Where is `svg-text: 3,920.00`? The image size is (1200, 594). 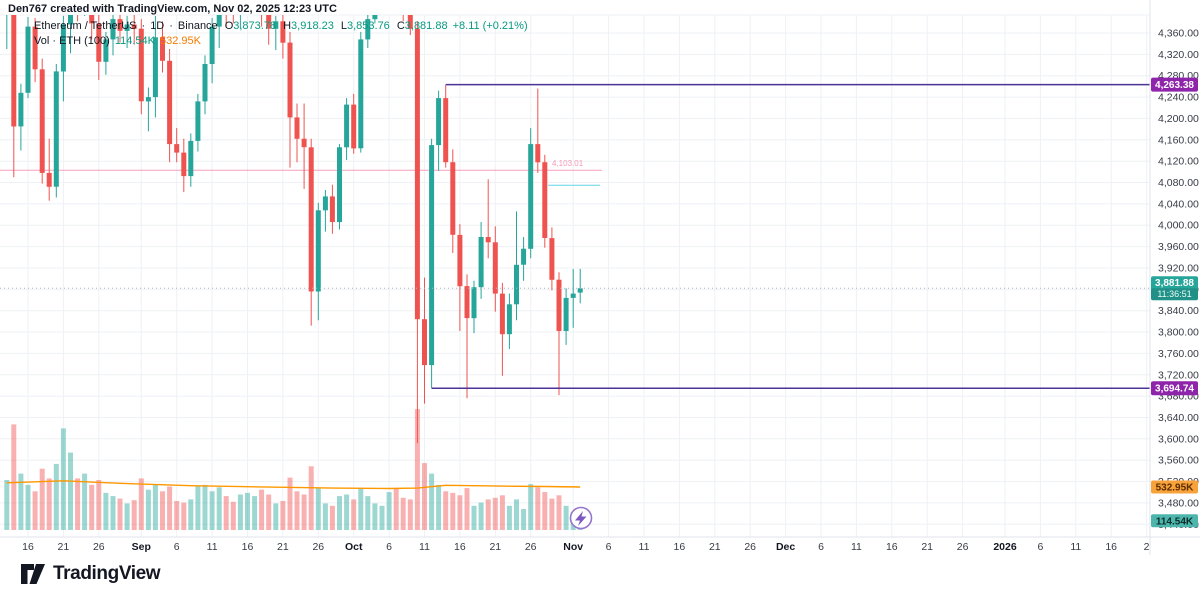 svg-text: 3,920.00 is located at coordinates (1178, 269).